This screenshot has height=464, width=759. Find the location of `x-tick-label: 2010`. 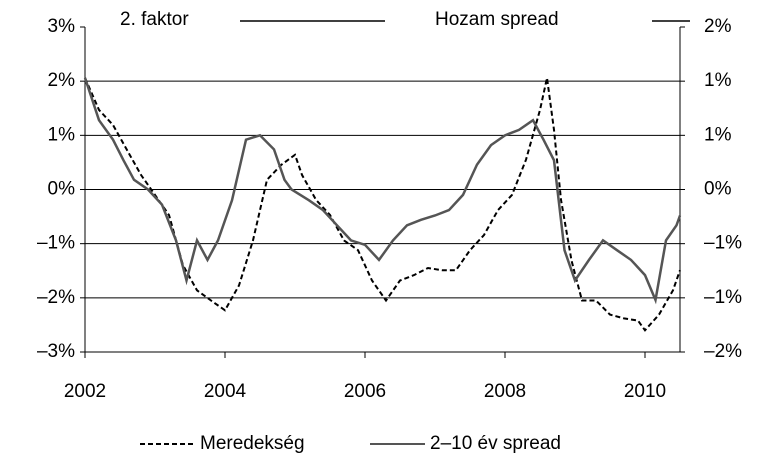

x-tick-label: 2010 is located at coordinates (645, 391).